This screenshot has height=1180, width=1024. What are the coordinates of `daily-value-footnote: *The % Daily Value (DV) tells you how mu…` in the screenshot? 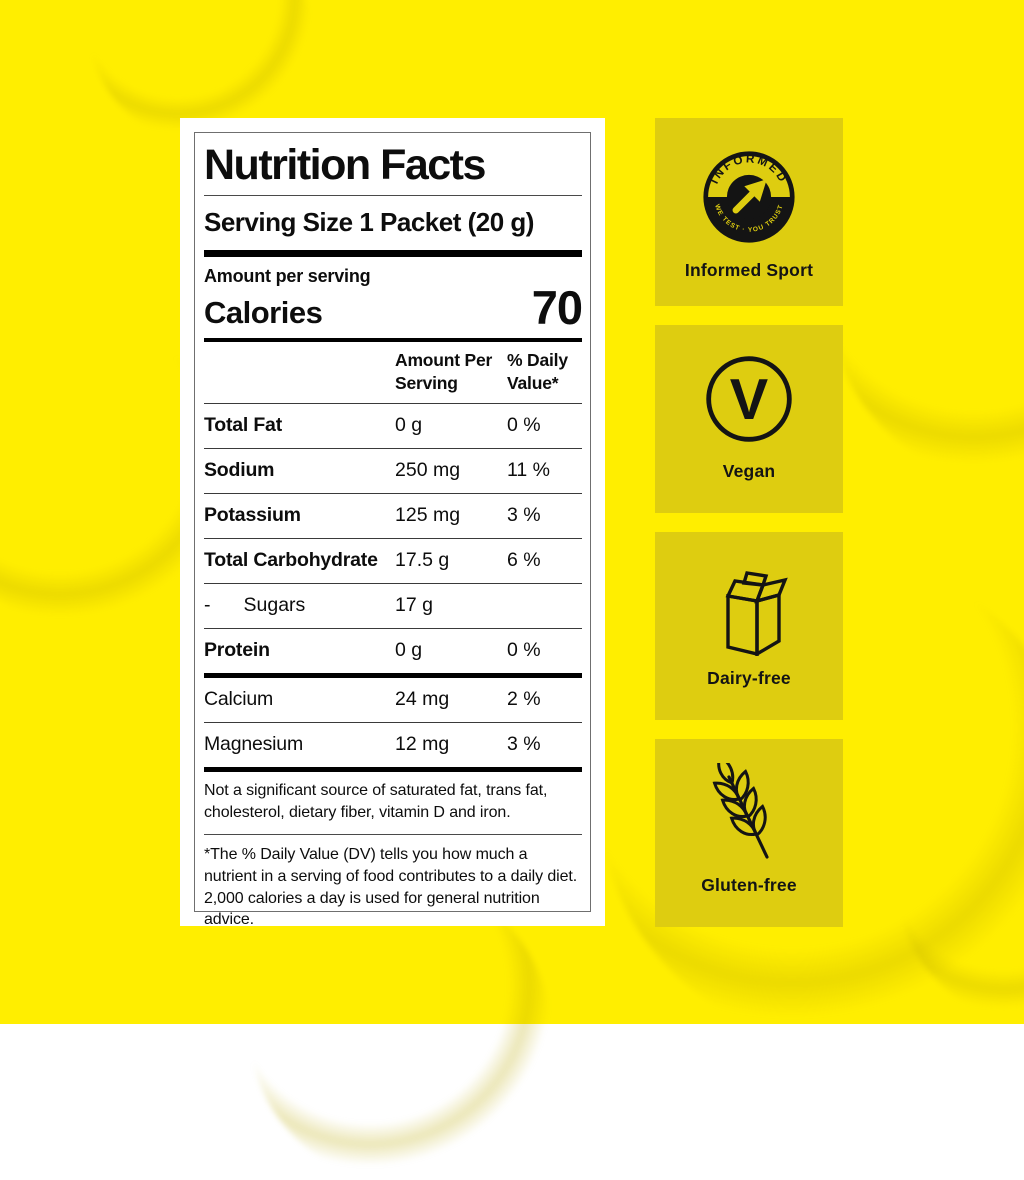 It's located at (393, 888).